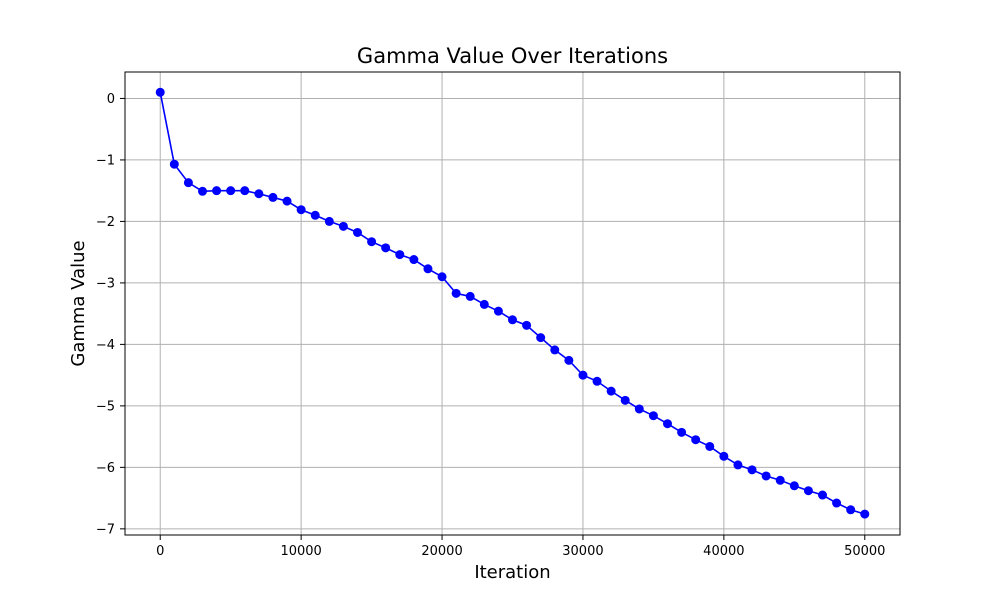 Image resolution: width=1000 pixels, height=605 pixels. I want to click on y-tick-label: −6, so click(105, 468).